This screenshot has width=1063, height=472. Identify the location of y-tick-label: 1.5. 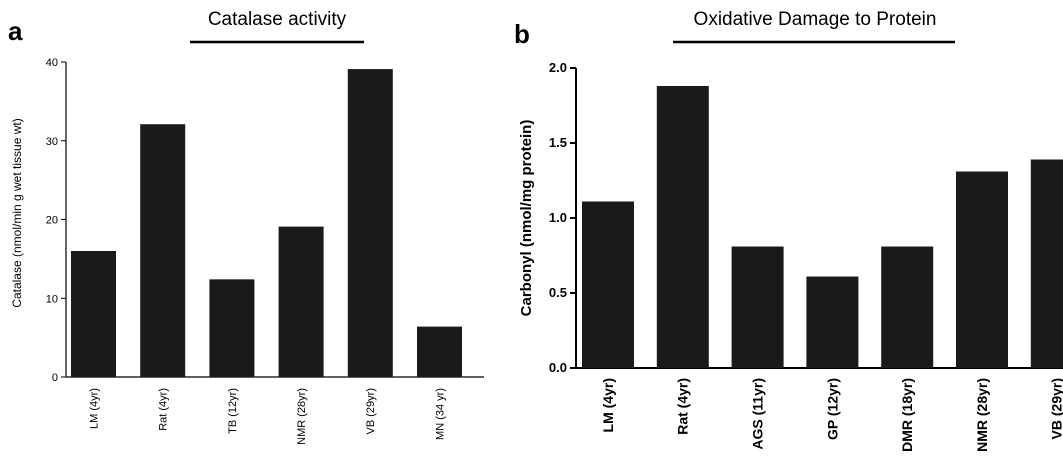
(558, 142).